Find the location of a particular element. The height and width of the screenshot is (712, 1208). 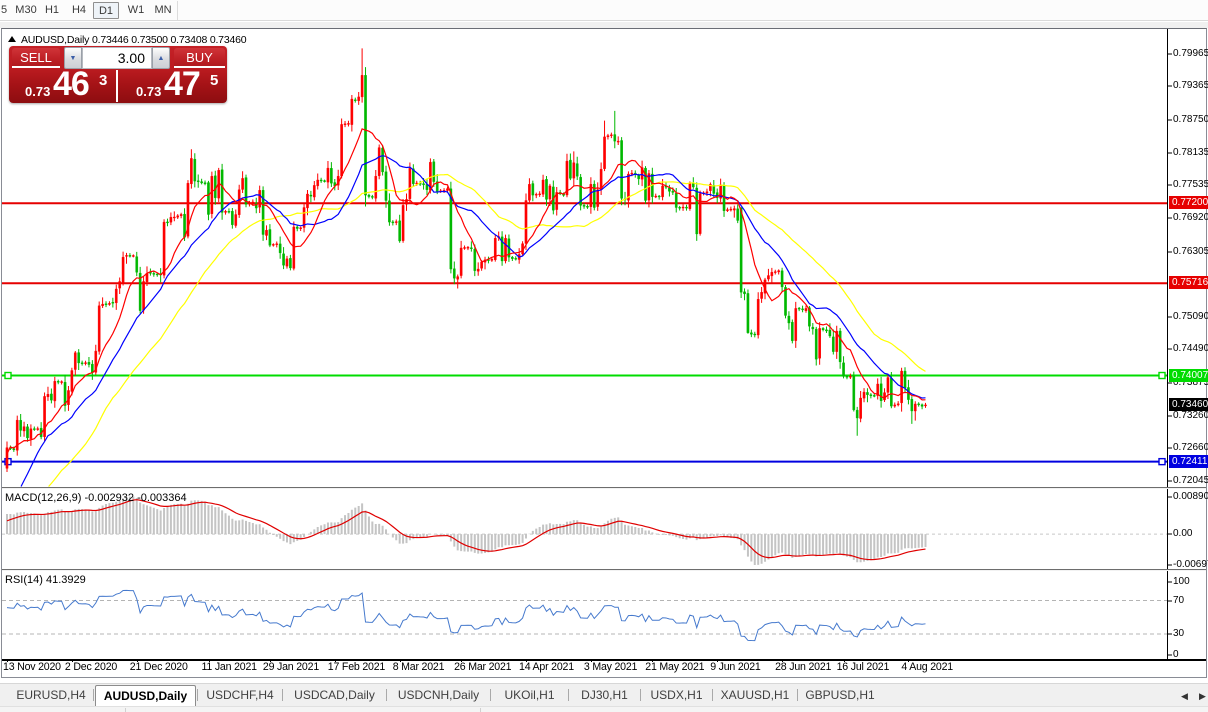

time-axis-label: 21 Dec 2020 is located at coordinates (158, 667).